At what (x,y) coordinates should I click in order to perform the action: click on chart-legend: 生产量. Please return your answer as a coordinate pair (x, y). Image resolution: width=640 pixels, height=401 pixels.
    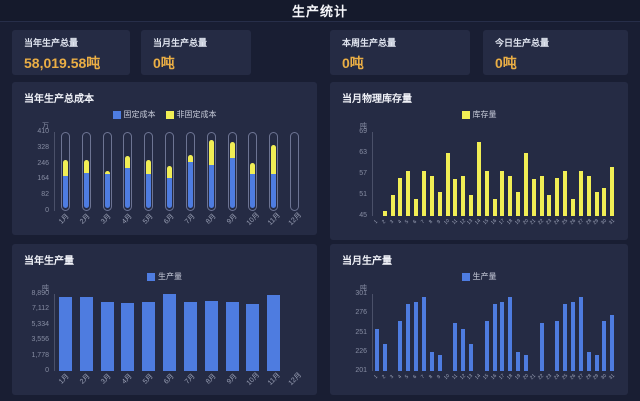
    Looking at the image, I should click on (479, 276).